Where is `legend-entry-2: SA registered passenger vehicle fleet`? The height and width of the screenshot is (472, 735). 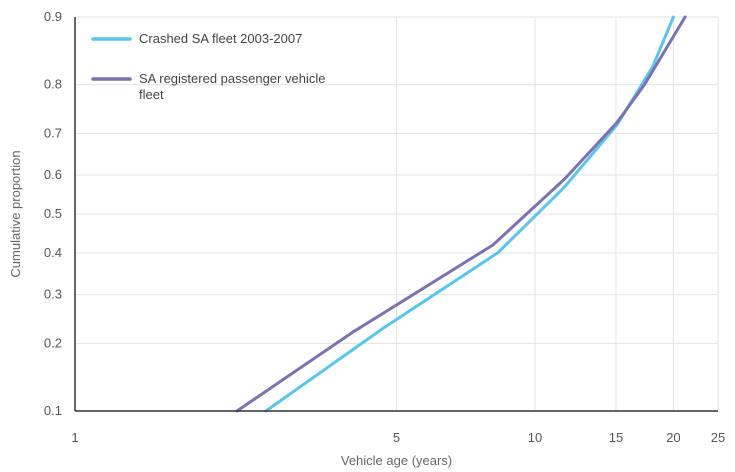 legend-entry-2: SA registered passenger vehicle fleet is located at coordinates (232, 86).